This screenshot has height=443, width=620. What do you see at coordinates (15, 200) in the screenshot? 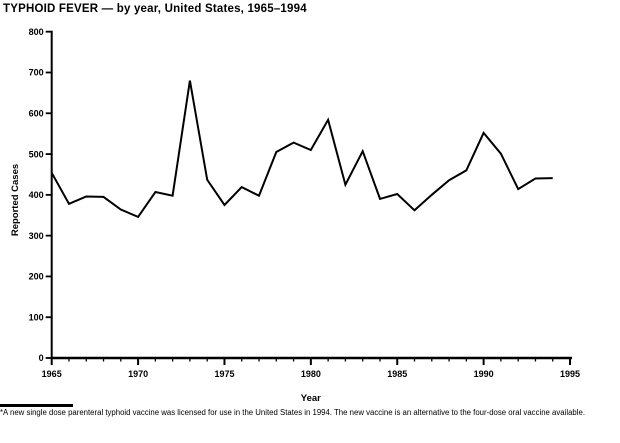
I see `y-axis-title: Reported Cases` at bounding box center [15, 200].